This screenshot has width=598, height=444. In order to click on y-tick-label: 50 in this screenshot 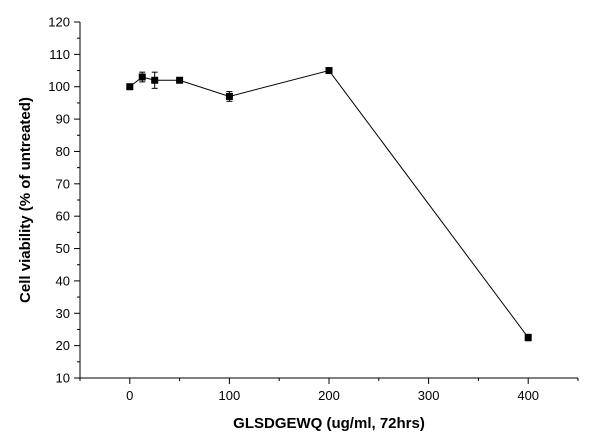, I will do `click(63, 248)`.